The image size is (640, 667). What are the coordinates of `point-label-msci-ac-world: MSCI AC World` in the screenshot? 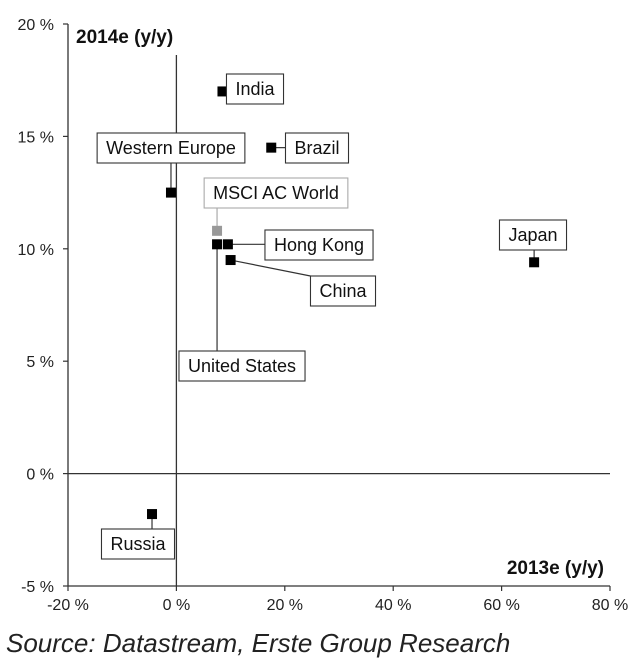 It's located at (276, 193).